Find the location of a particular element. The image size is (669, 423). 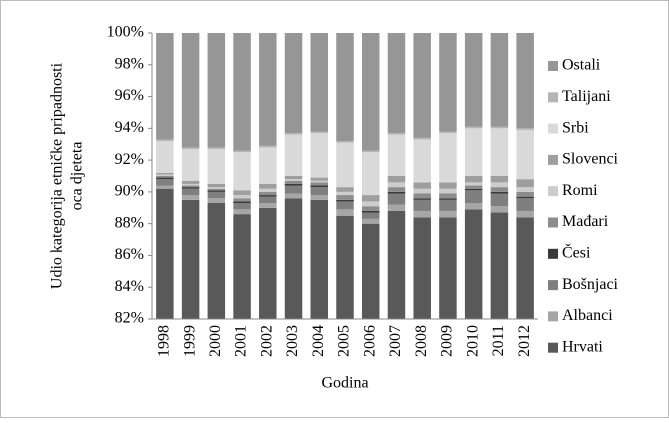

legend-label: Mađari is located at coordinates (585, 221).